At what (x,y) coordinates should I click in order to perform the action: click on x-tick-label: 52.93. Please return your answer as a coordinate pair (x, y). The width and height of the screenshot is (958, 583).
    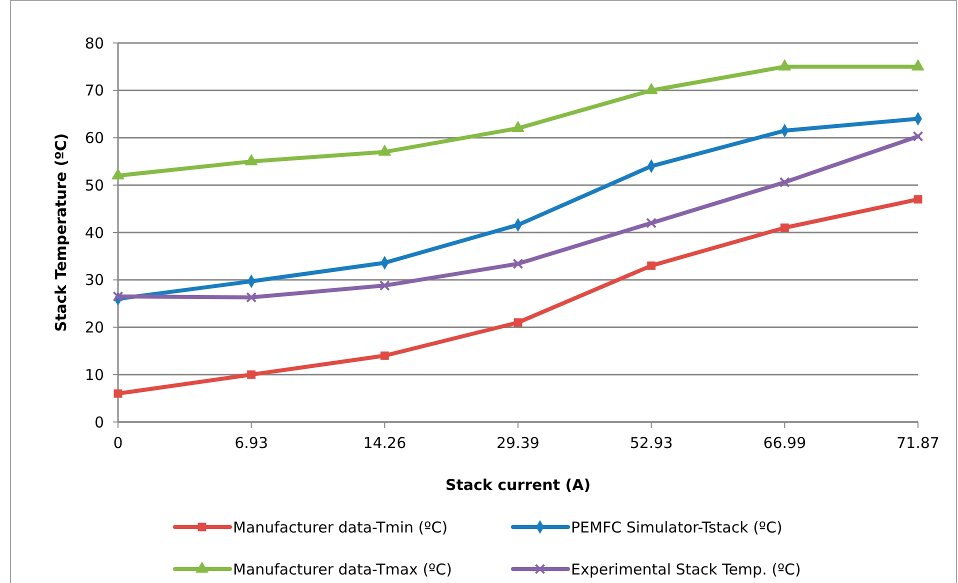
    Looking at the image, I should click on (651, 443).